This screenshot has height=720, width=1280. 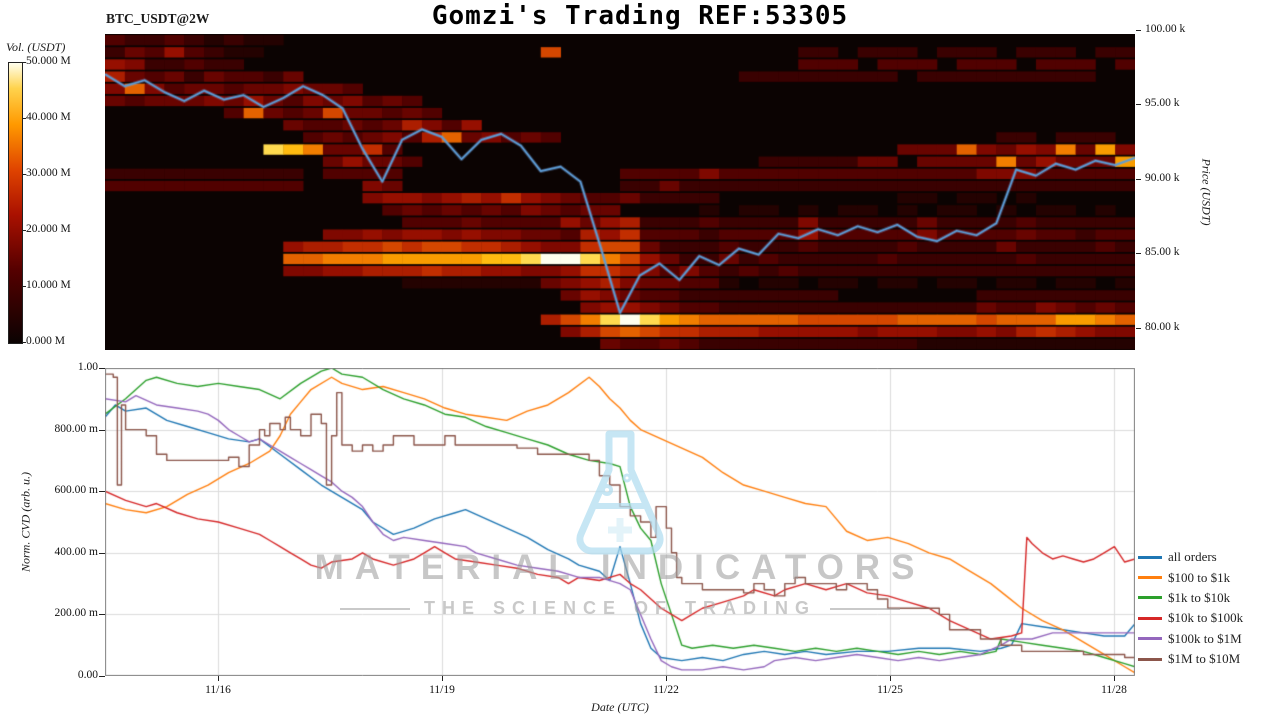 I want to click on legend-label: $1M to $10M, so click(x=1204, y=659).